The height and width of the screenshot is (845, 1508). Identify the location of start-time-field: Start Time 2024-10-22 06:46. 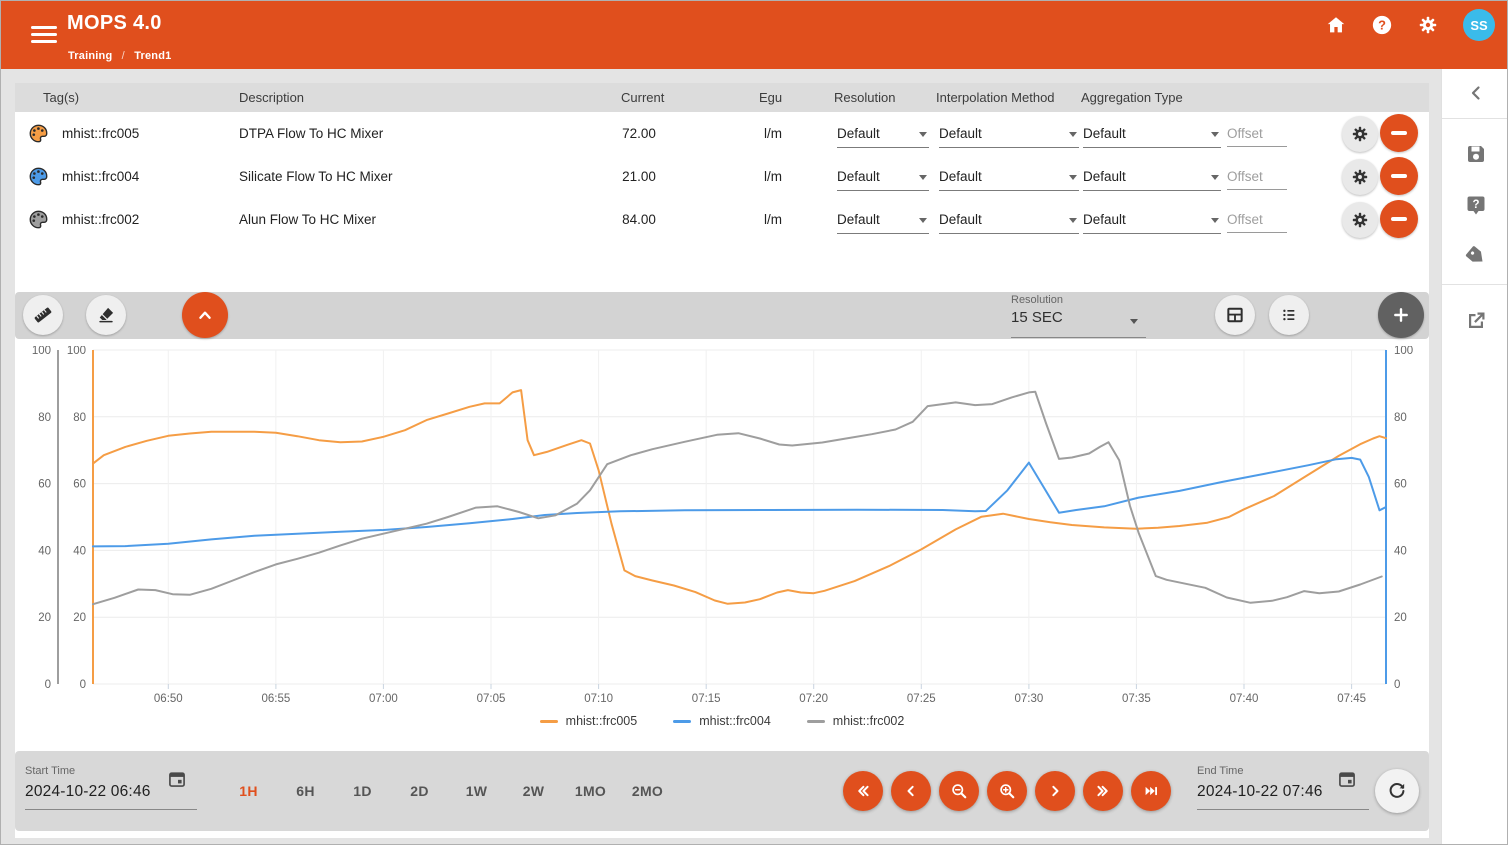
(111, 787).